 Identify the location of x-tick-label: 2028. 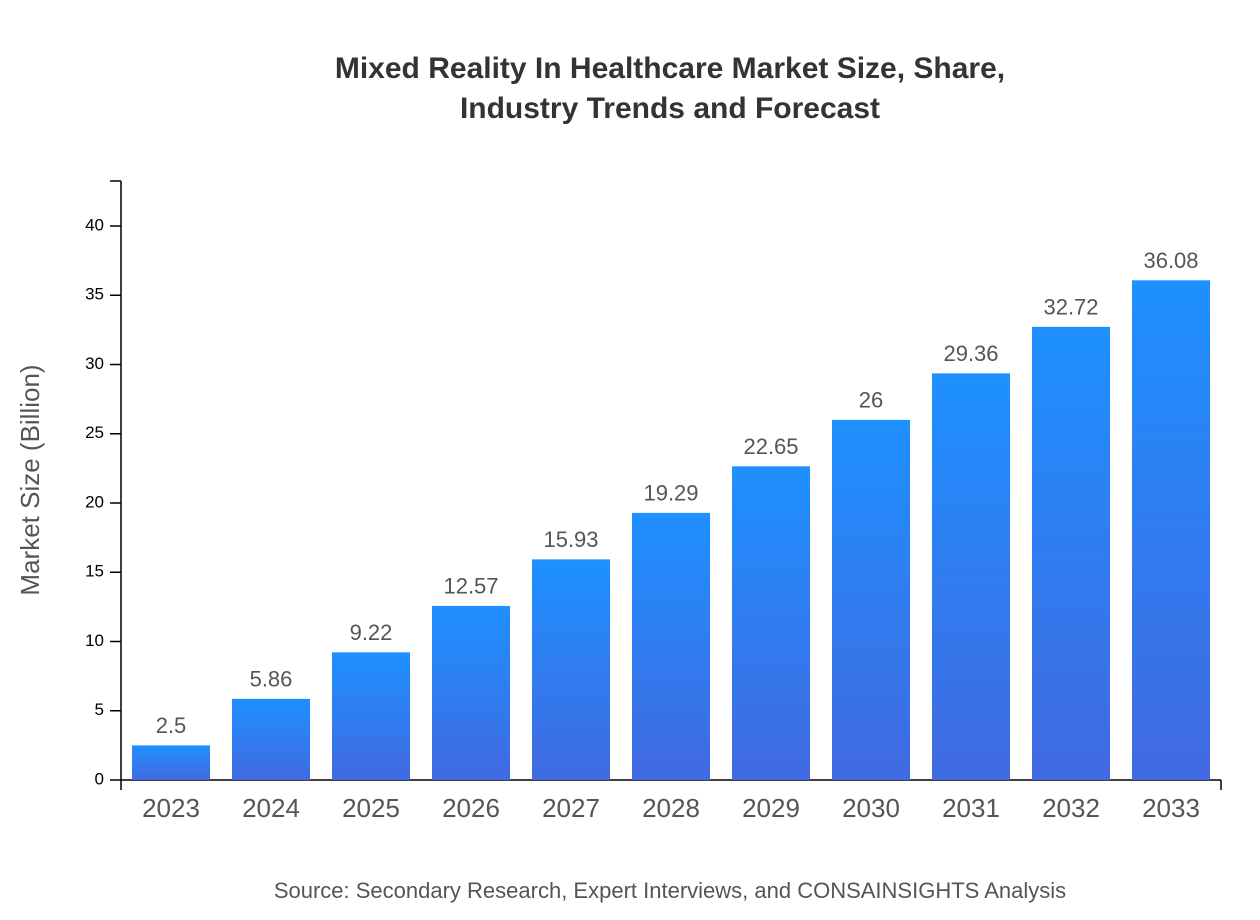
(671, 808).